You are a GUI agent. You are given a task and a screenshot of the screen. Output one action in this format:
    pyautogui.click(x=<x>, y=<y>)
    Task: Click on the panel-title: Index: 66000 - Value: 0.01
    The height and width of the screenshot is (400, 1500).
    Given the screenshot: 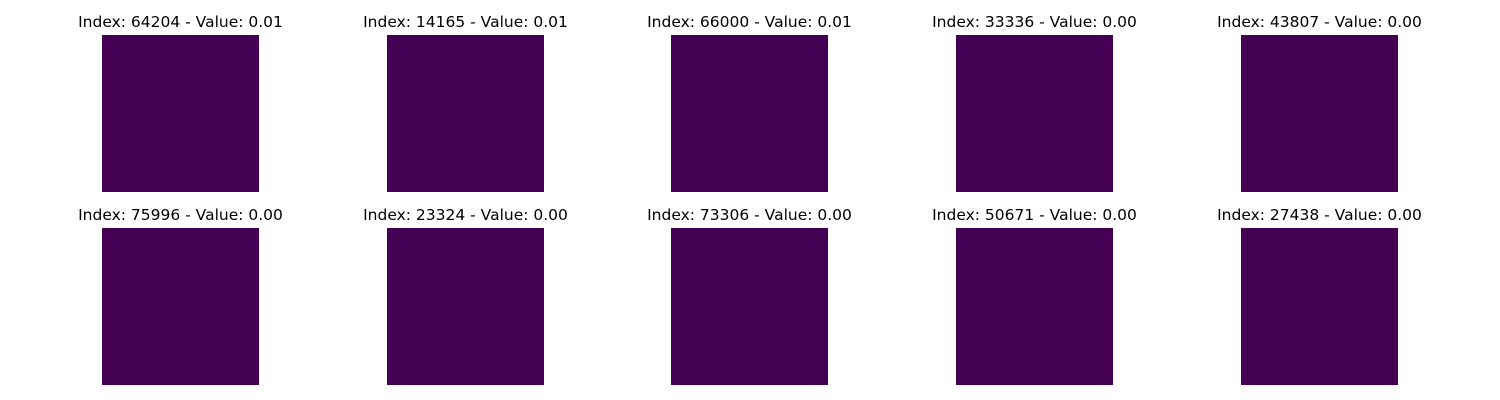 What is the action you would take?
    pyautogui.click(x=749, y=22)
    